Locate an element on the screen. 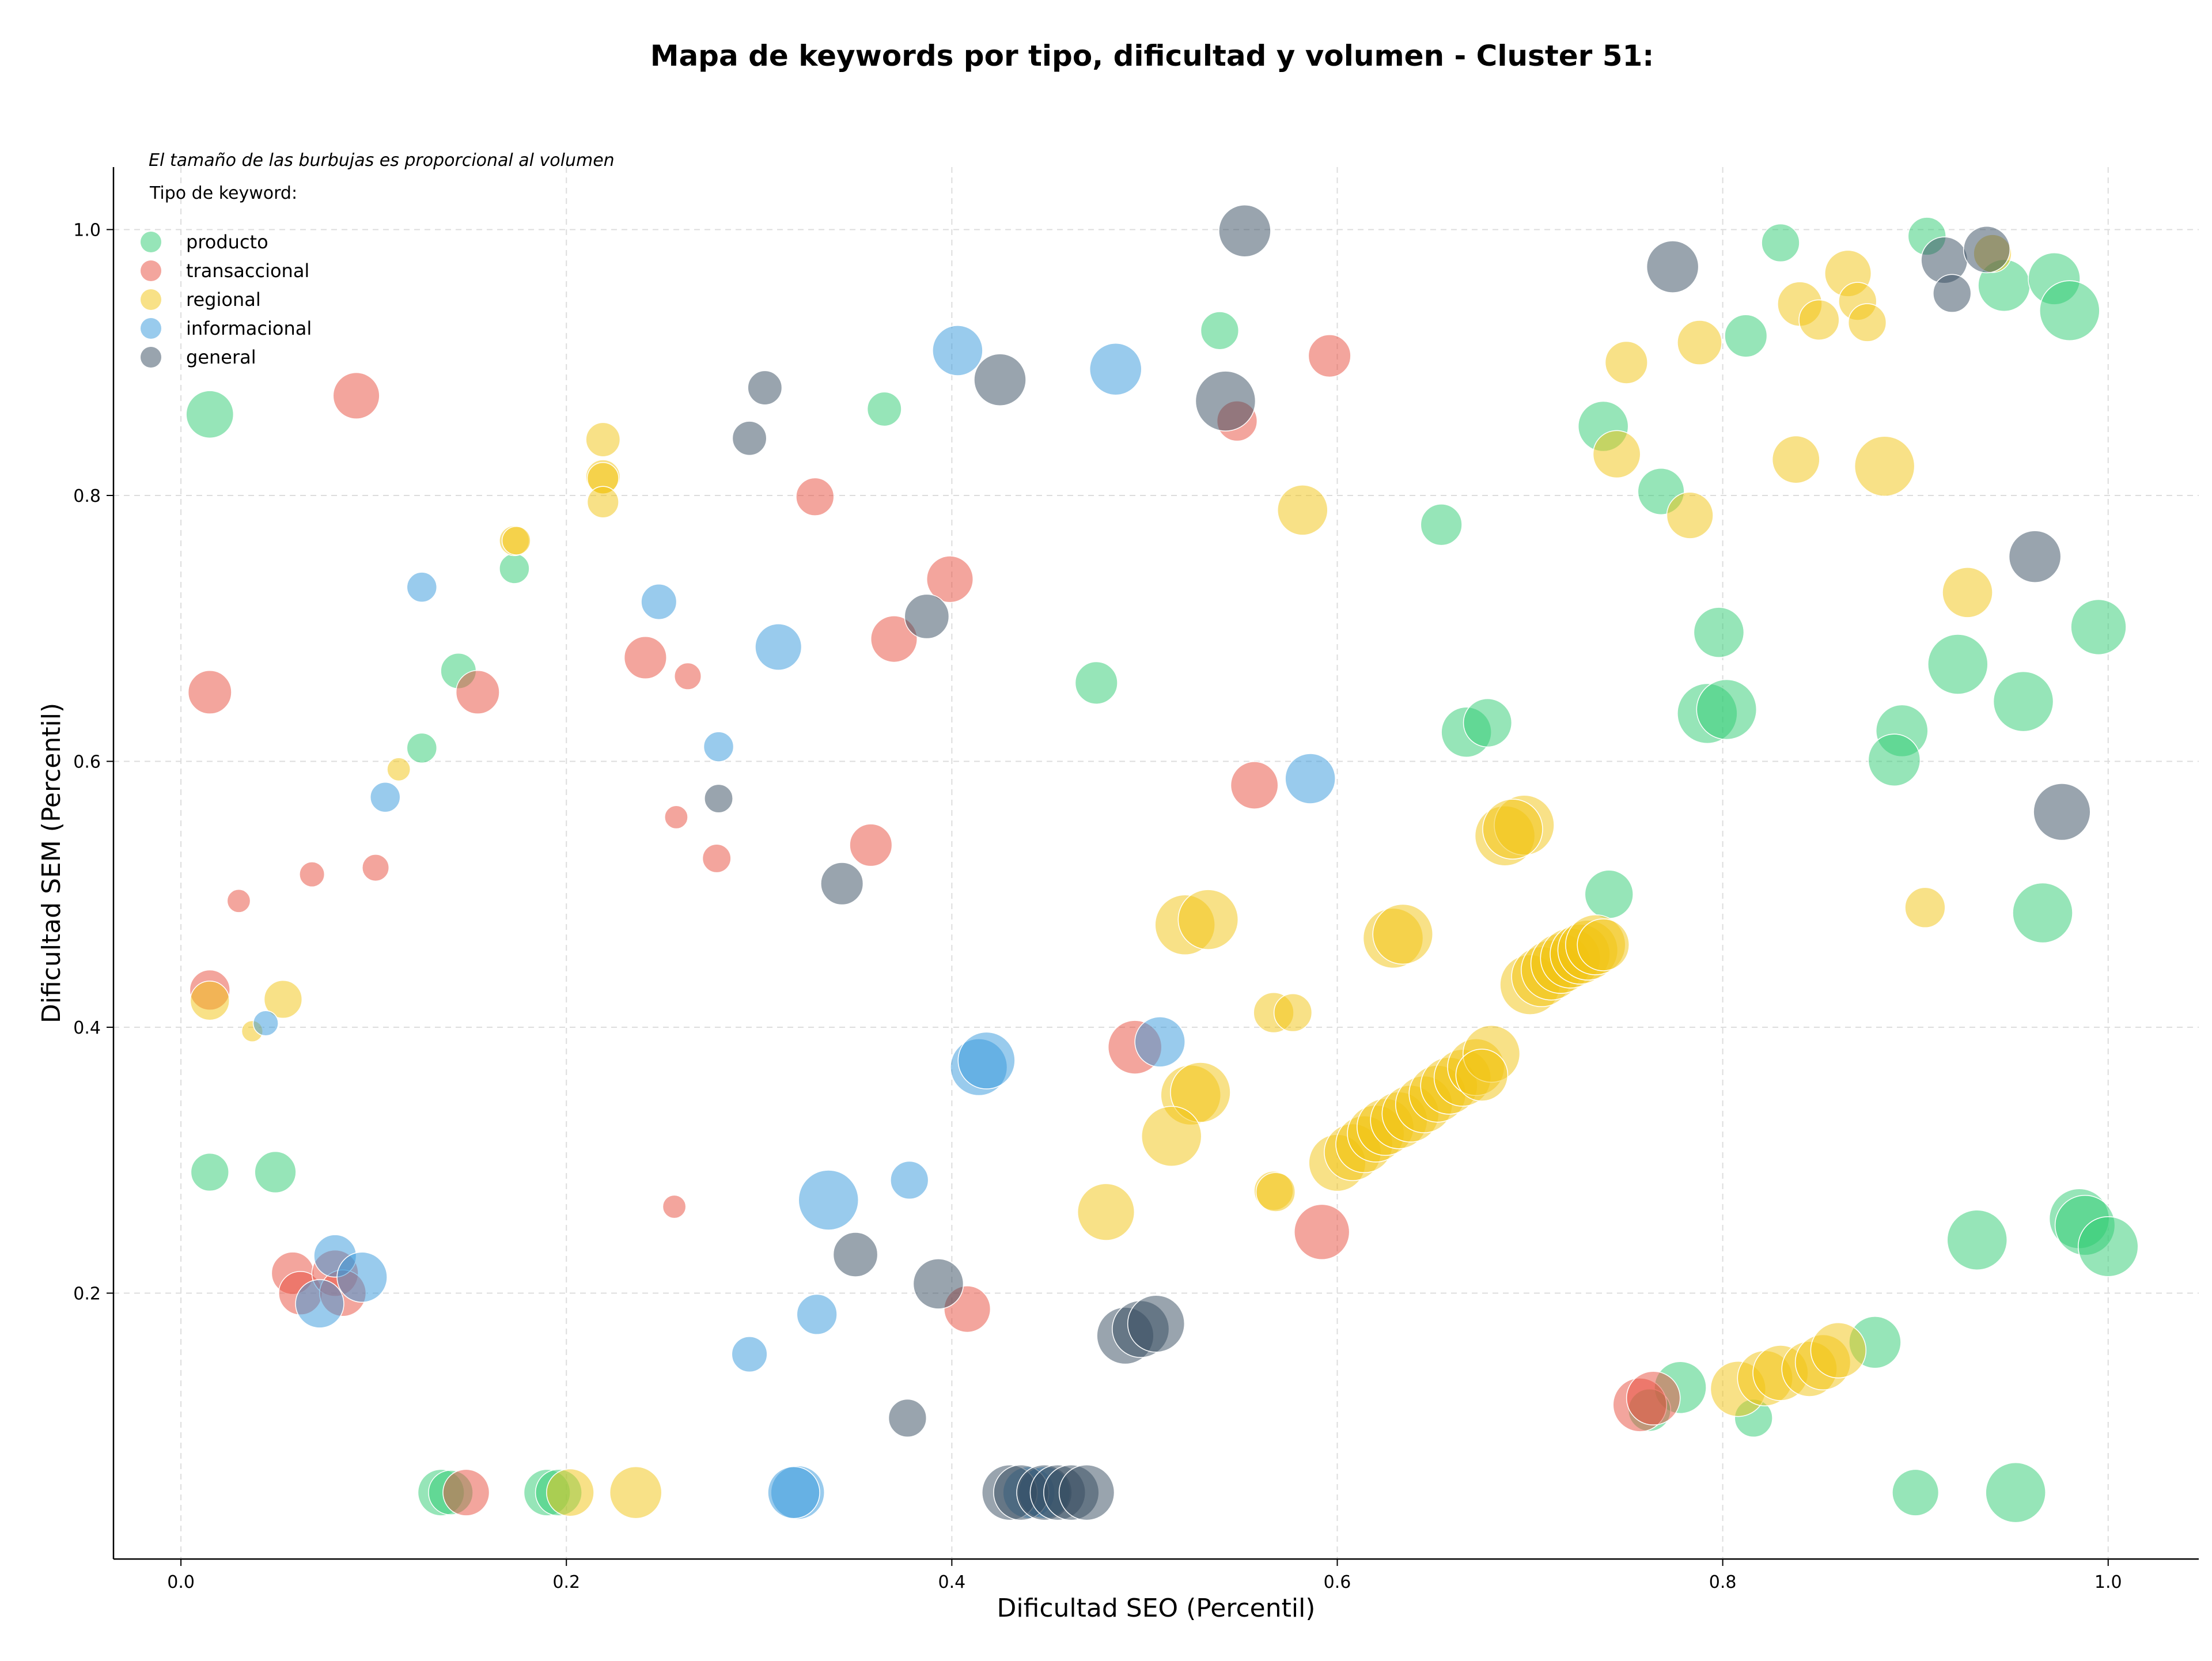  y-tick-label: 1.0 is located at coordinates (87, 230).